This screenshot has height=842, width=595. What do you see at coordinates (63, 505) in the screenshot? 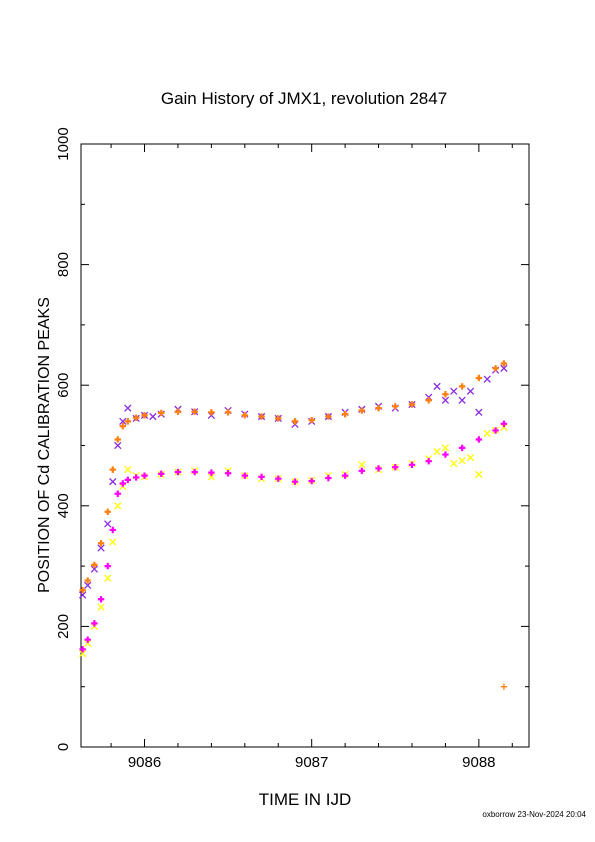
I see `y-tick-label: 400` at bounding box center [63, 505].